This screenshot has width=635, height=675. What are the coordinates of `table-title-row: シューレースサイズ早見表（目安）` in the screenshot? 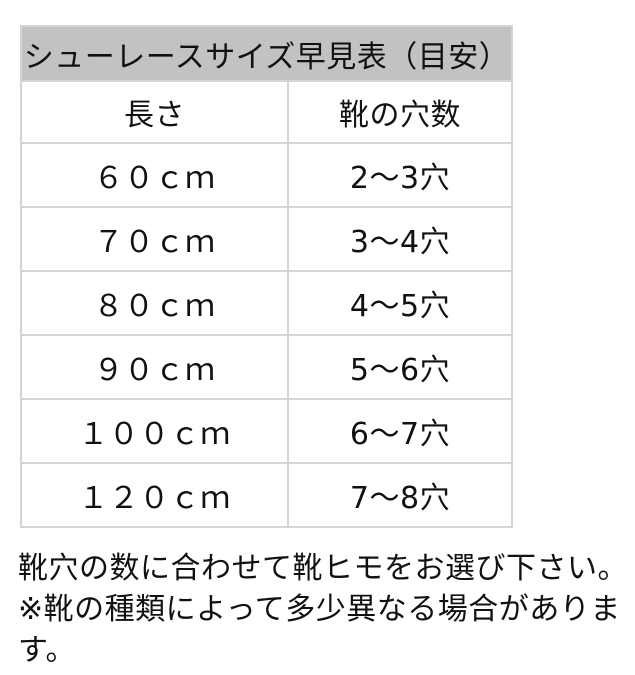 It's located at (266, 53).